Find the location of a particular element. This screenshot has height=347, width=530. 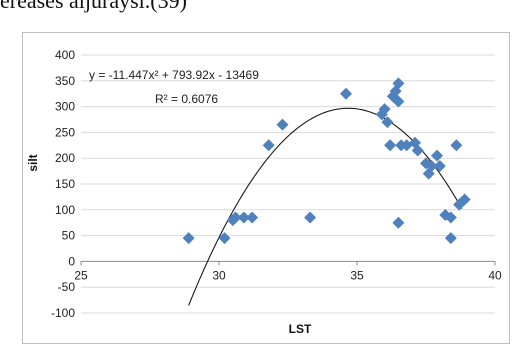

y-tick-label: 400 is located at coordinates (65, 55).